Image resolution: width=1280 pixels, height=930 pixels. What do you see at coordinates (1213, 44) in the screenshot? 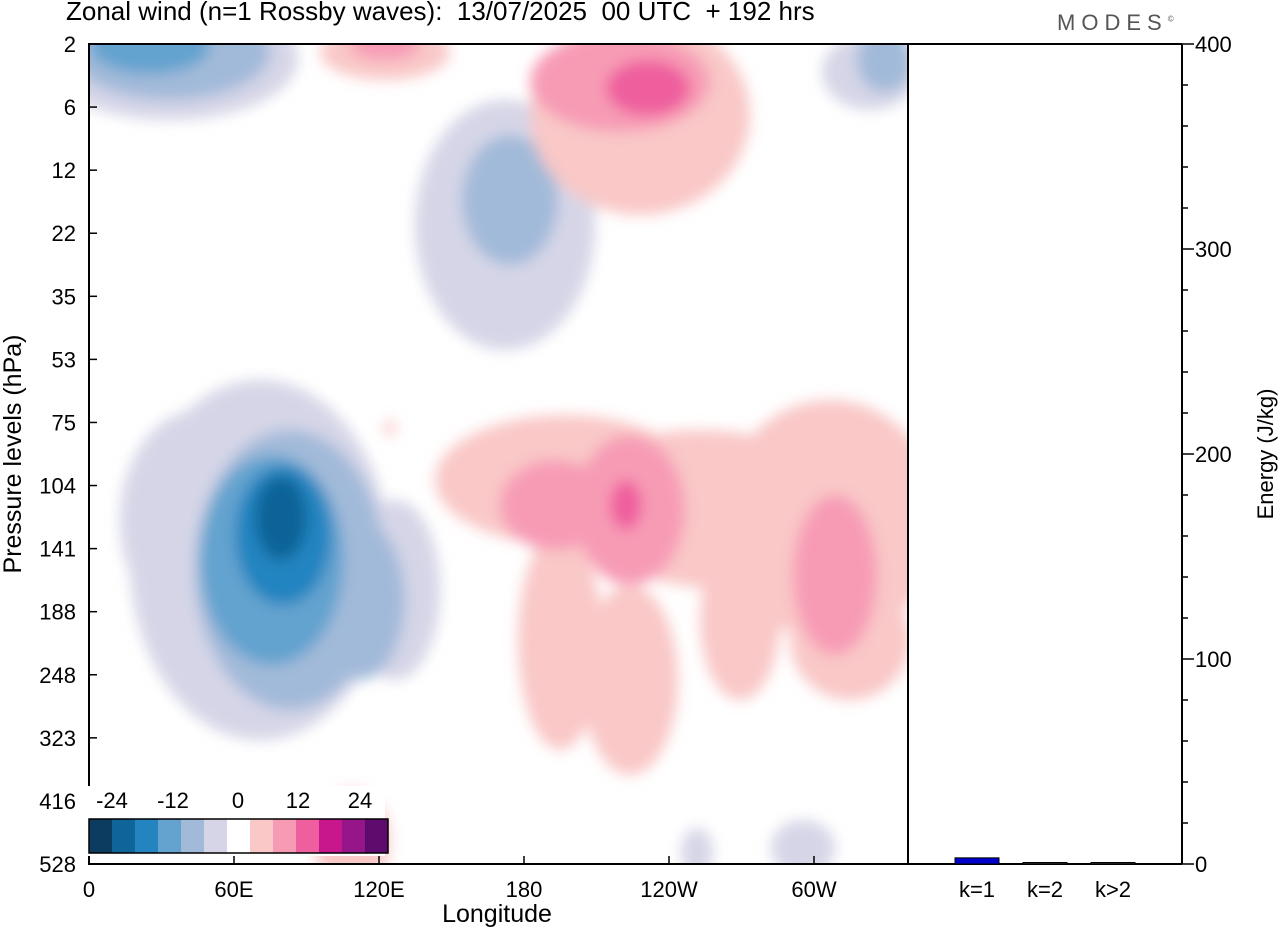
I see `energy-tick-label: 400` at bounding box center [1213, 44].